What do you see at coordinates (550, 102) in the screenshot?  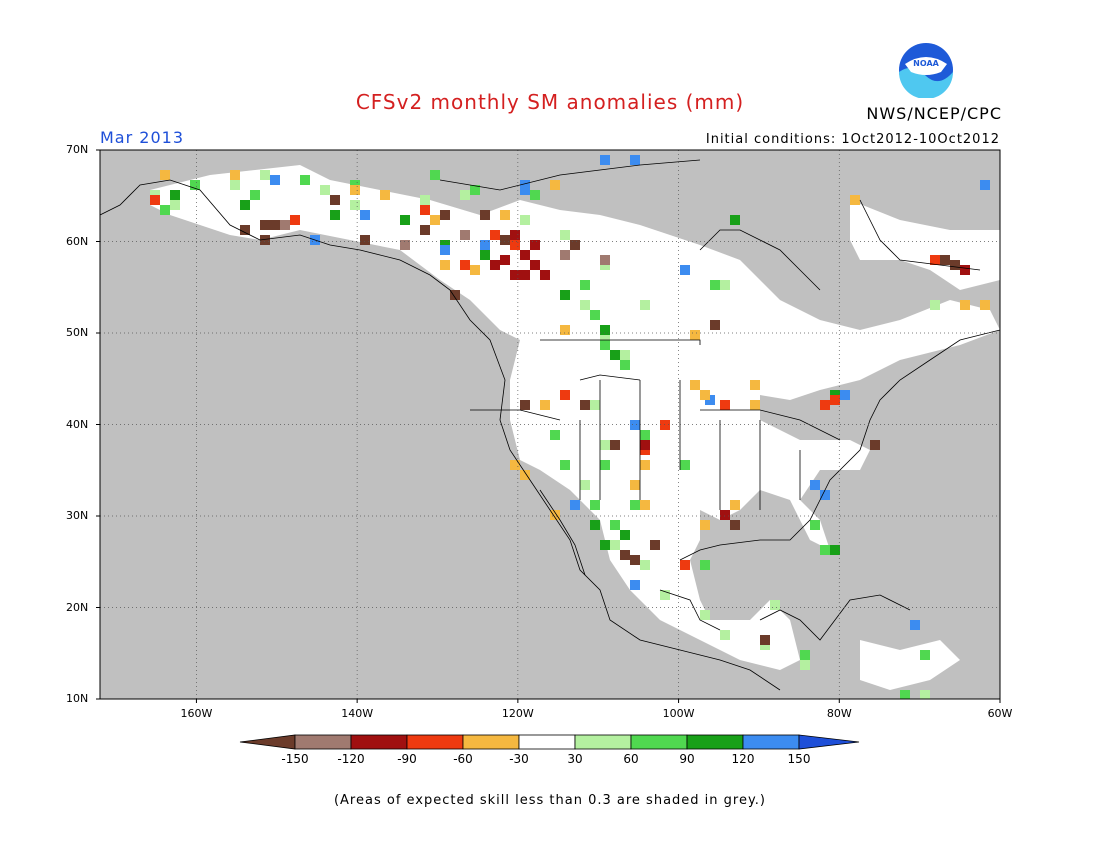 I see `map-title: CFSv2 monthly SM anomalies (mm)` at bounding box center [550, 102].